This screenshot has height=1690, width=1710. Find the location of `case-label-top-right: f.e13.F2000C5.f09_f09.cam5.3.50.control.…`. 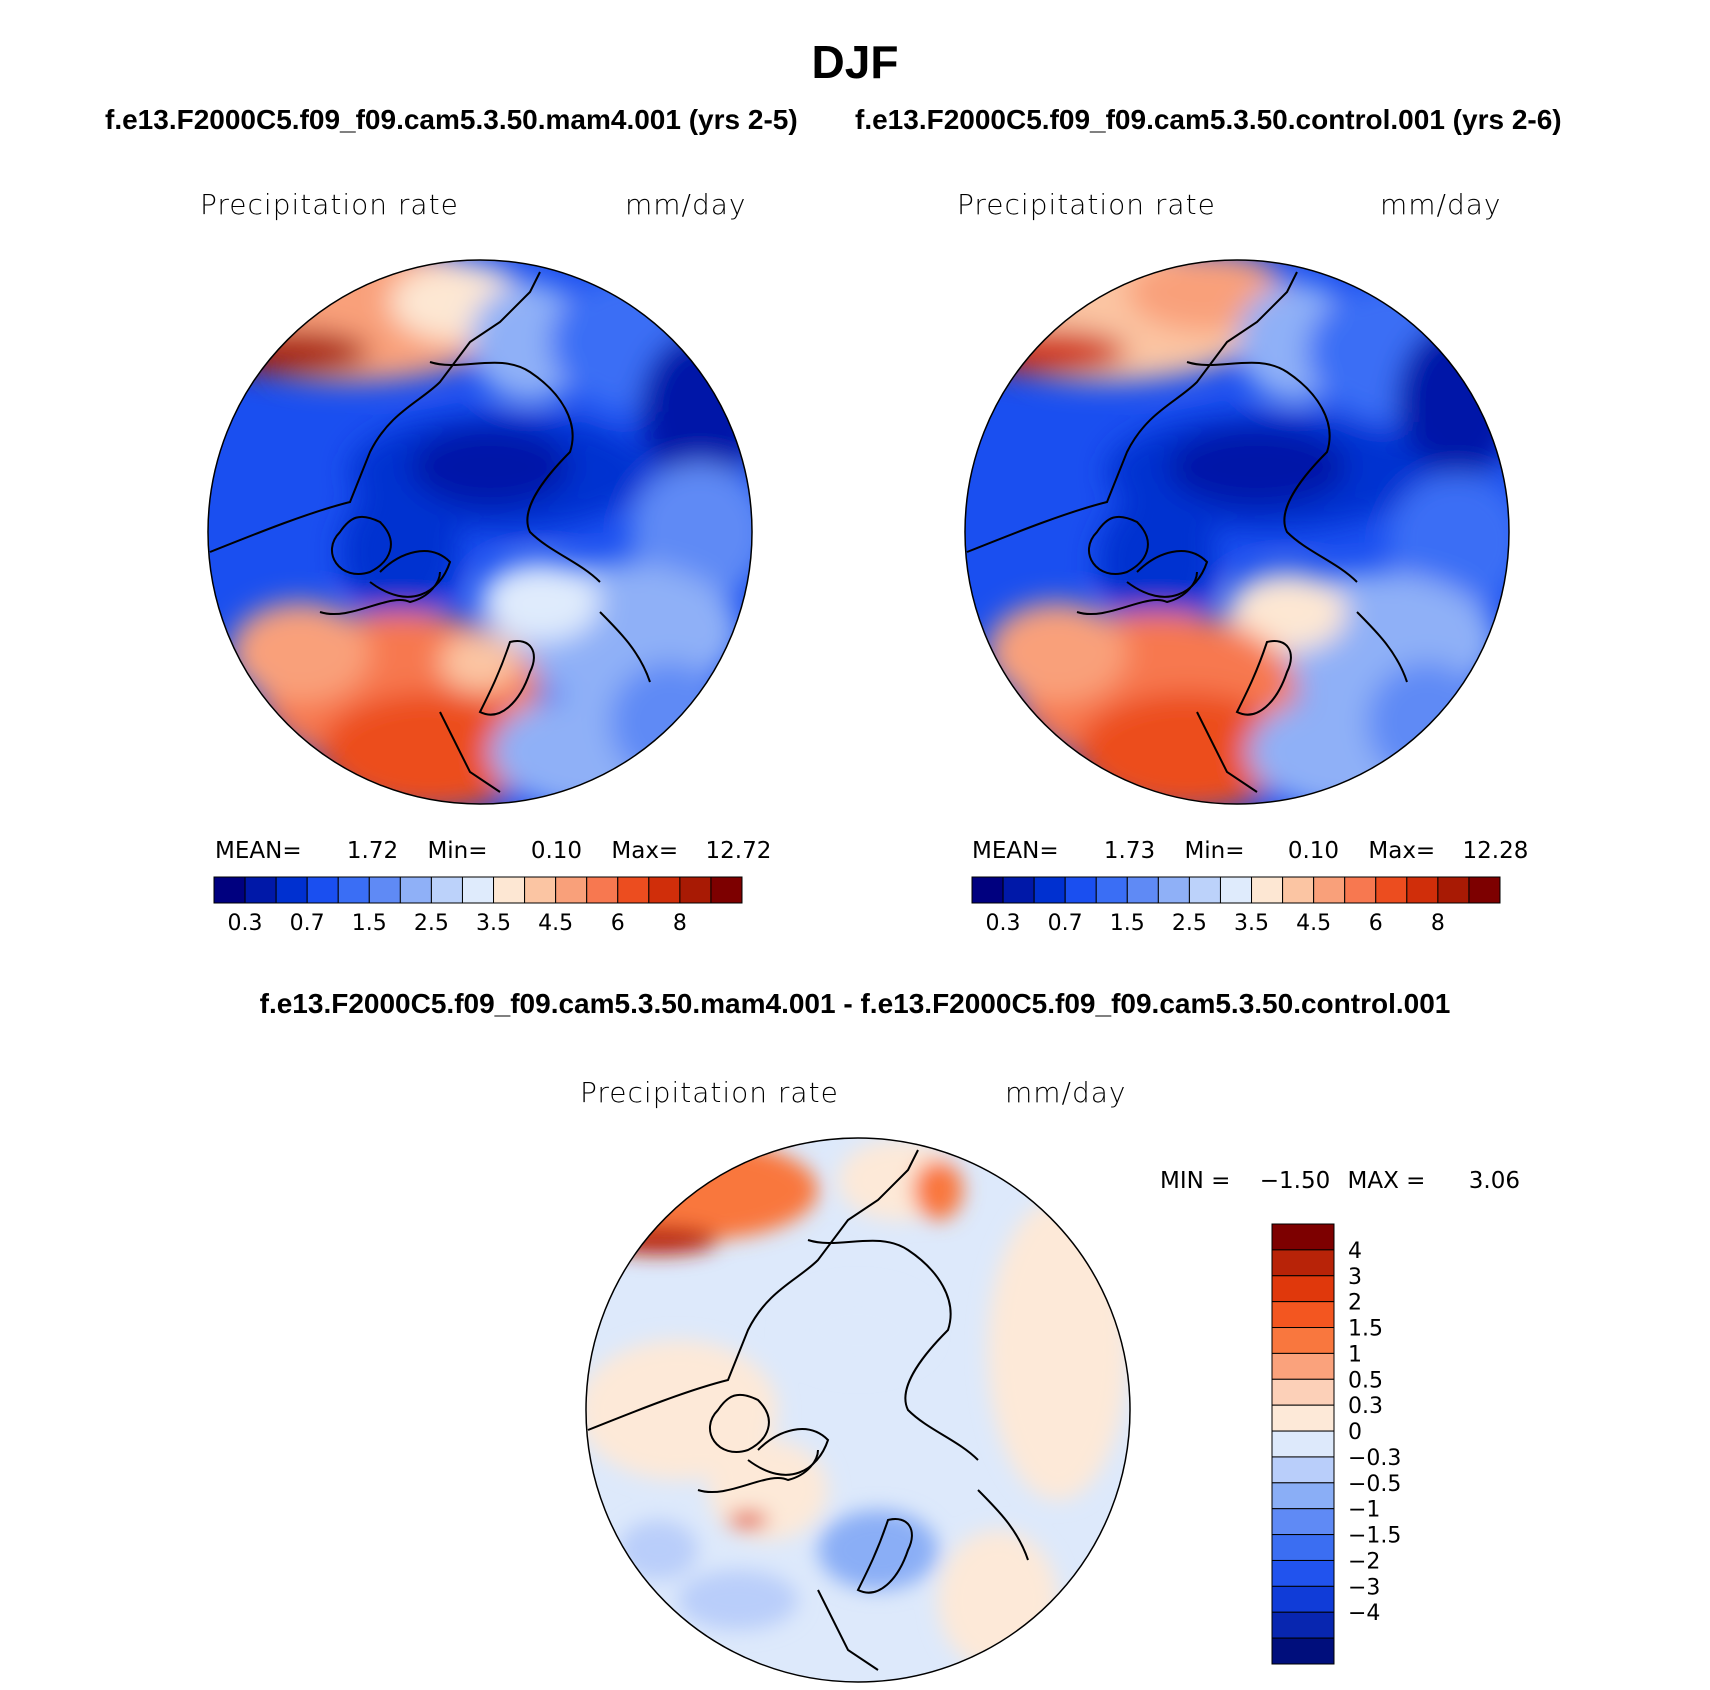

case-label-top-right: f.e13.F2000C5.f09_f09.cam5.3.50.control.… is located at coordinates (1208, 119).